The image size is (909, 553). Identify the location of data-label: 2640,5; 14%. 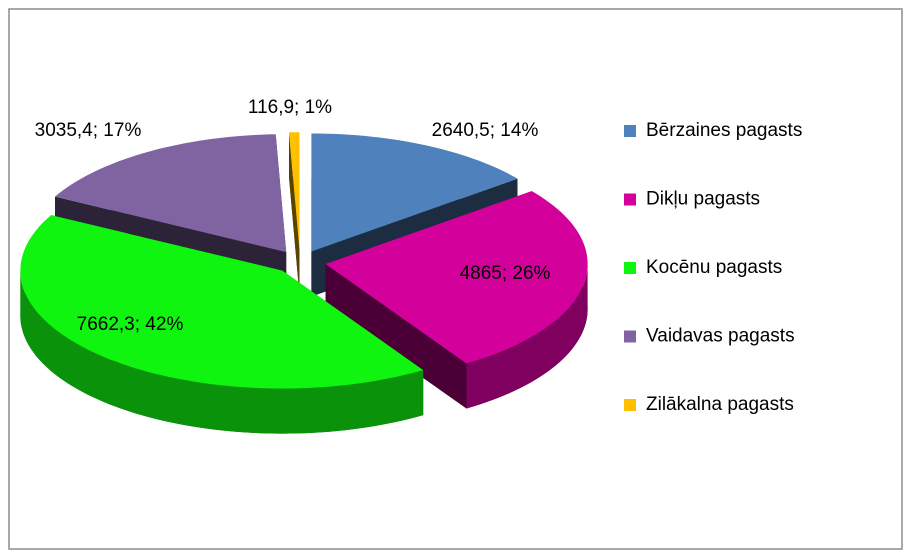
(485, 130).